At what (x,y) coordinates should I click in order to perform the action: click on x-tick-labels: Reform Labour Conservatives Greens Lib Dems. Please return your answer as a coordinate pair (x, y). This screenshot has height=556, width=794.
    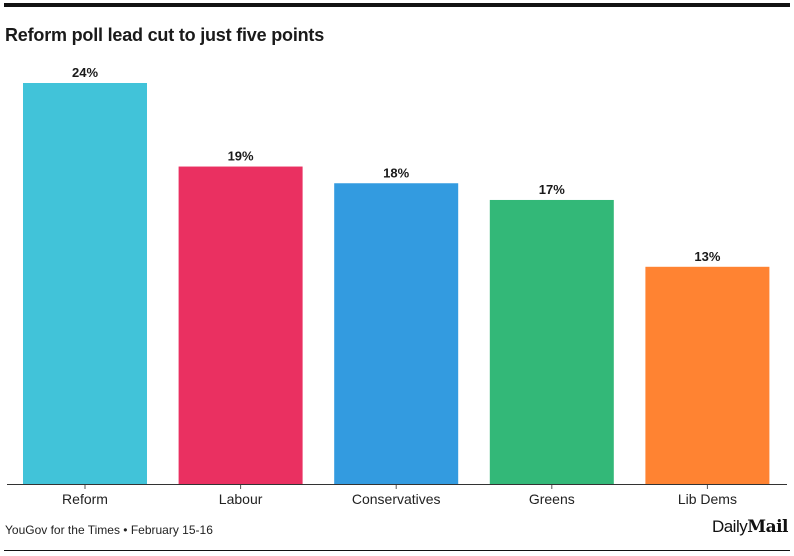
    Looking at the image, I should click on (399, 499).